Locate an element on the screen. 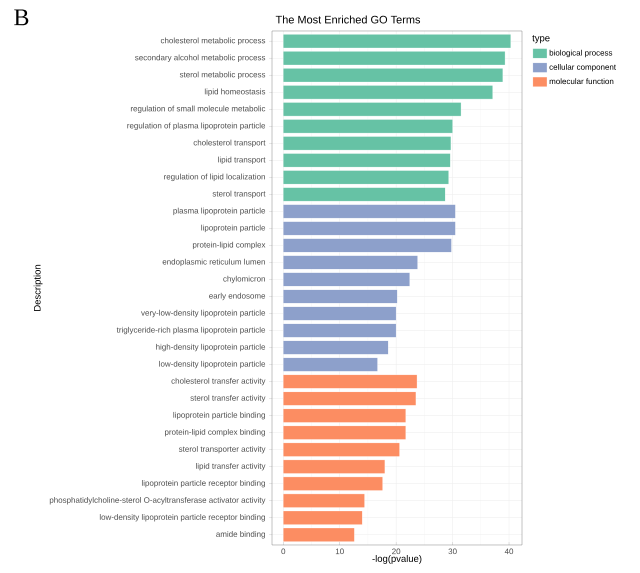  y-axis-title: Description is located at coordinates (38, 287).